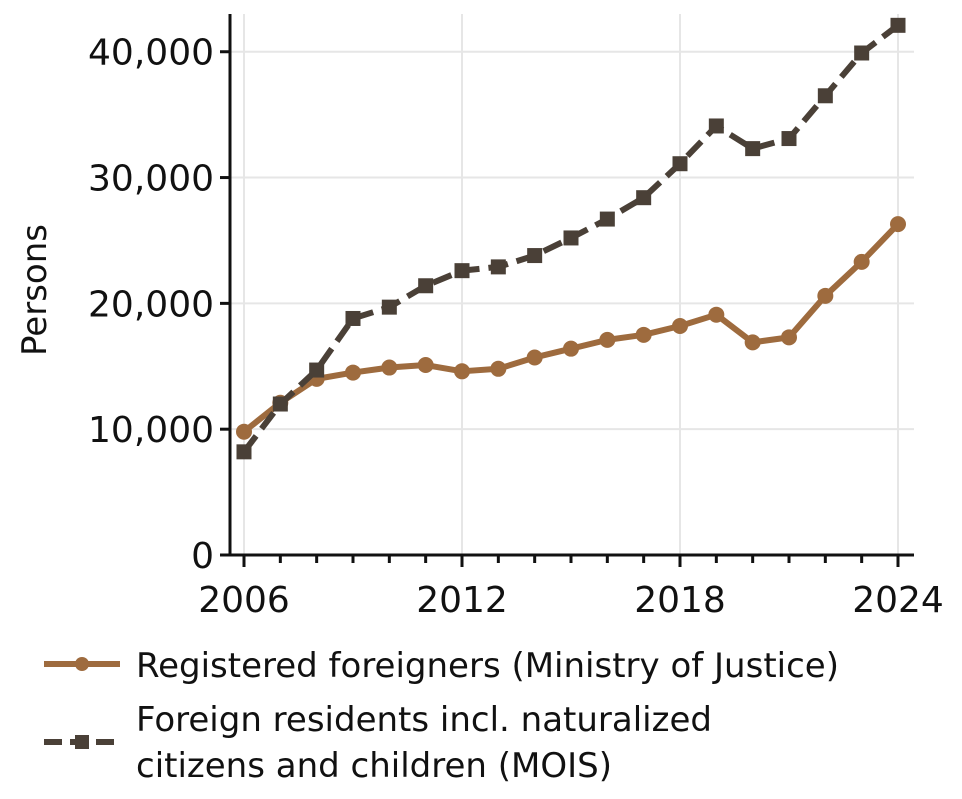  I want to click on y-tick-label: 30,000, so click(151, 179).